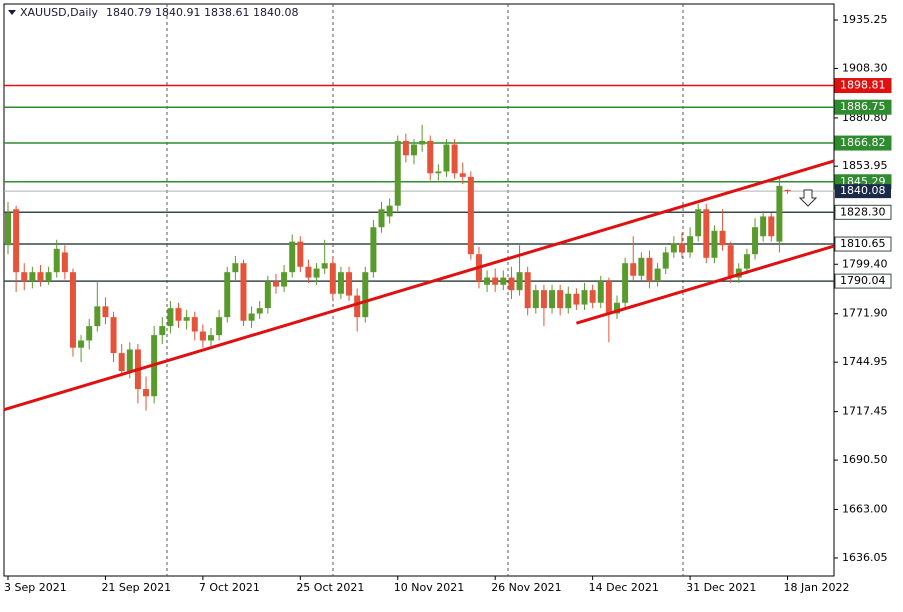 The height and width of the screenshot is (612, 903). What do you see at coordinates (129, 12) in the screenshot?
I see `header-open: 1840.79` at bounding box center [129, 12].